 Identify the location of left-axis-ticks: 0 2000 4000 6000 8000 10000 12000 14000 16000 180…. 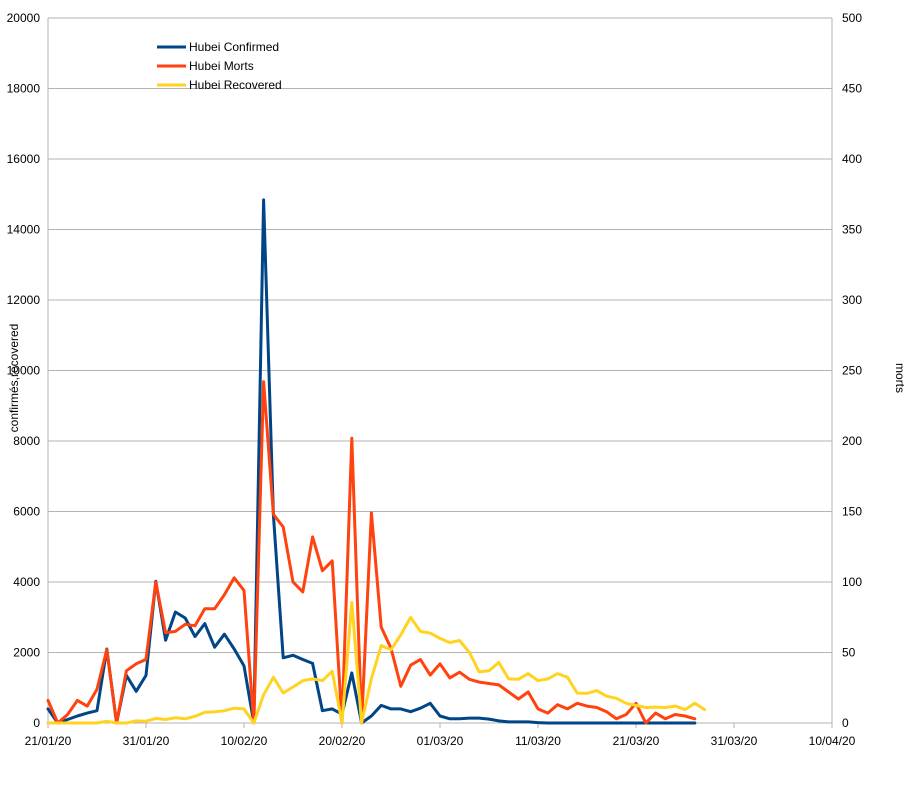
(24, 370).